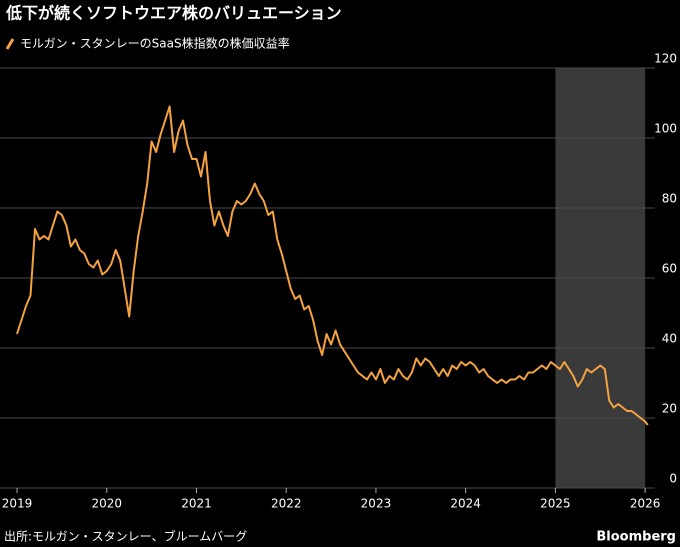 This screenshot has width=680, height=547. Describe the element at coordinates (669, 269) in the screenshot. I see `y-tick-label: 60` at that location.